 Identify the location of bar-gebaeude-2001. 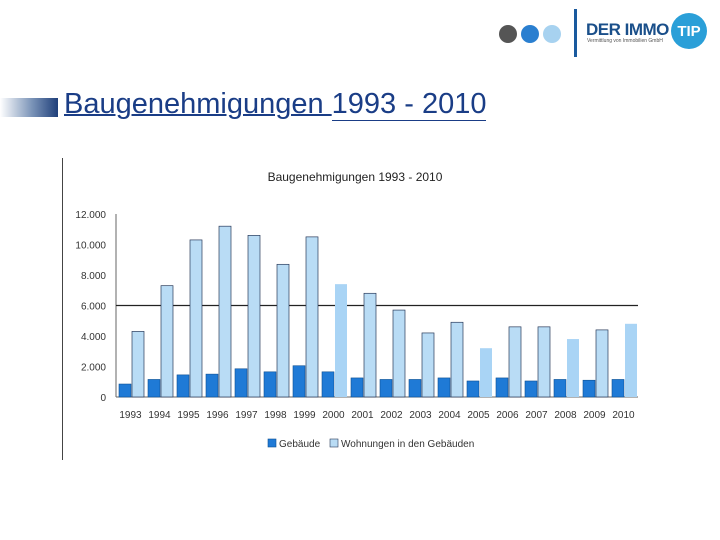
(357, 387).